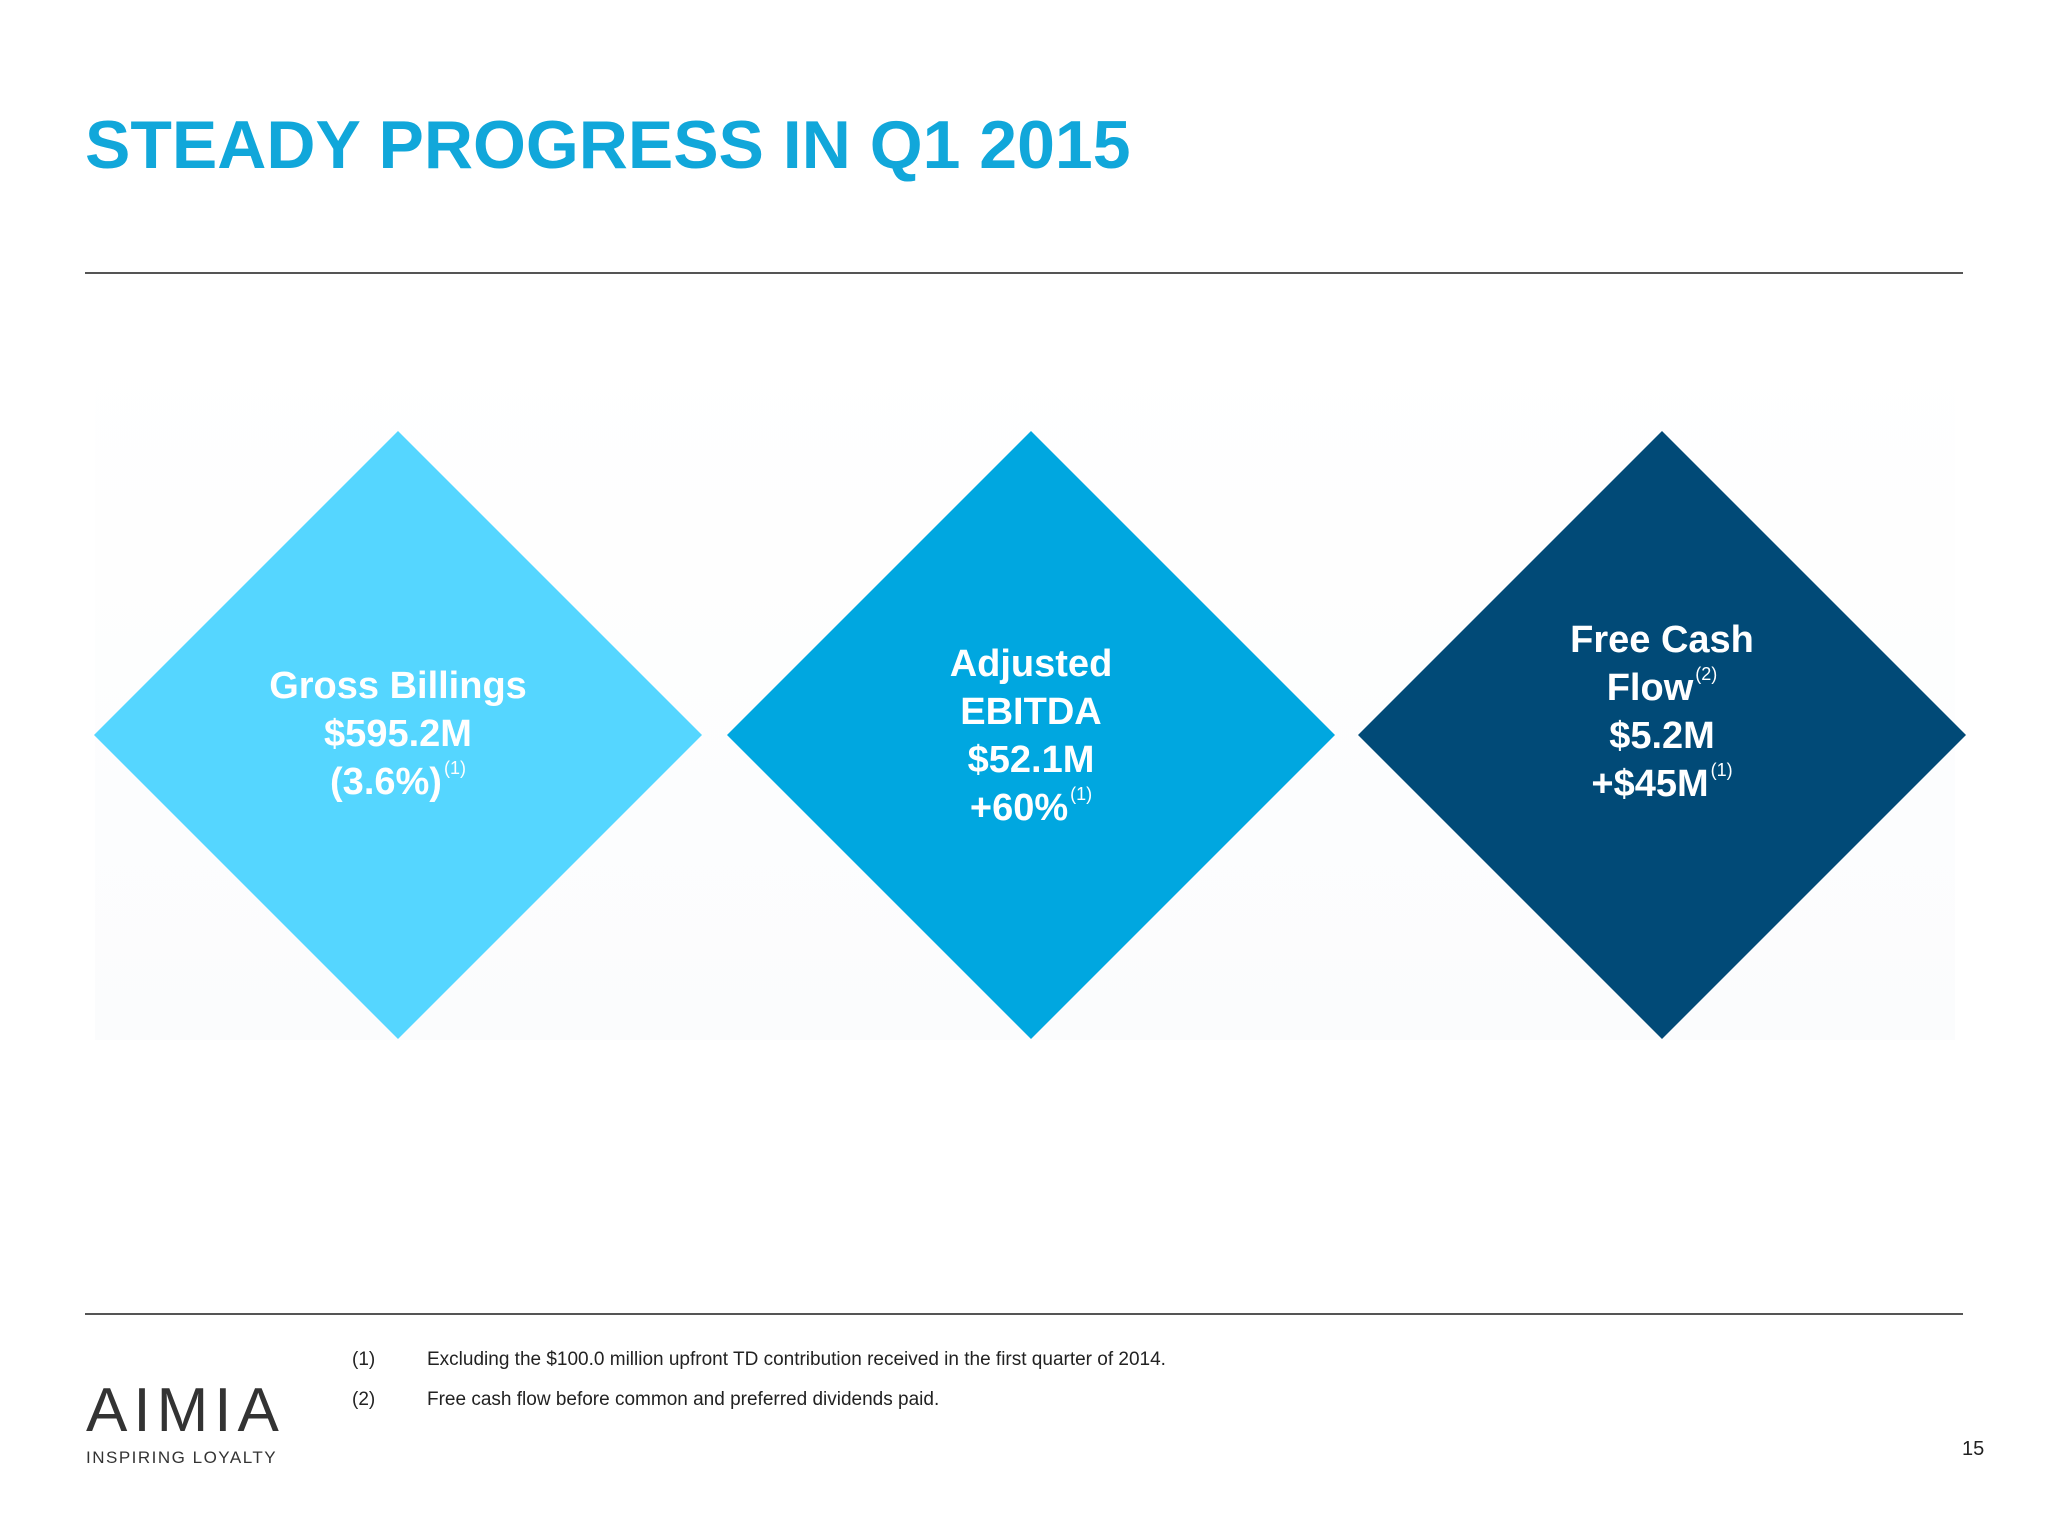 The height and width of the screenshot is (1536, 2048). Describe the element at coordinates (1662, 782) in the screenshot. I see `metric-change: +$45M (1)` at that location.